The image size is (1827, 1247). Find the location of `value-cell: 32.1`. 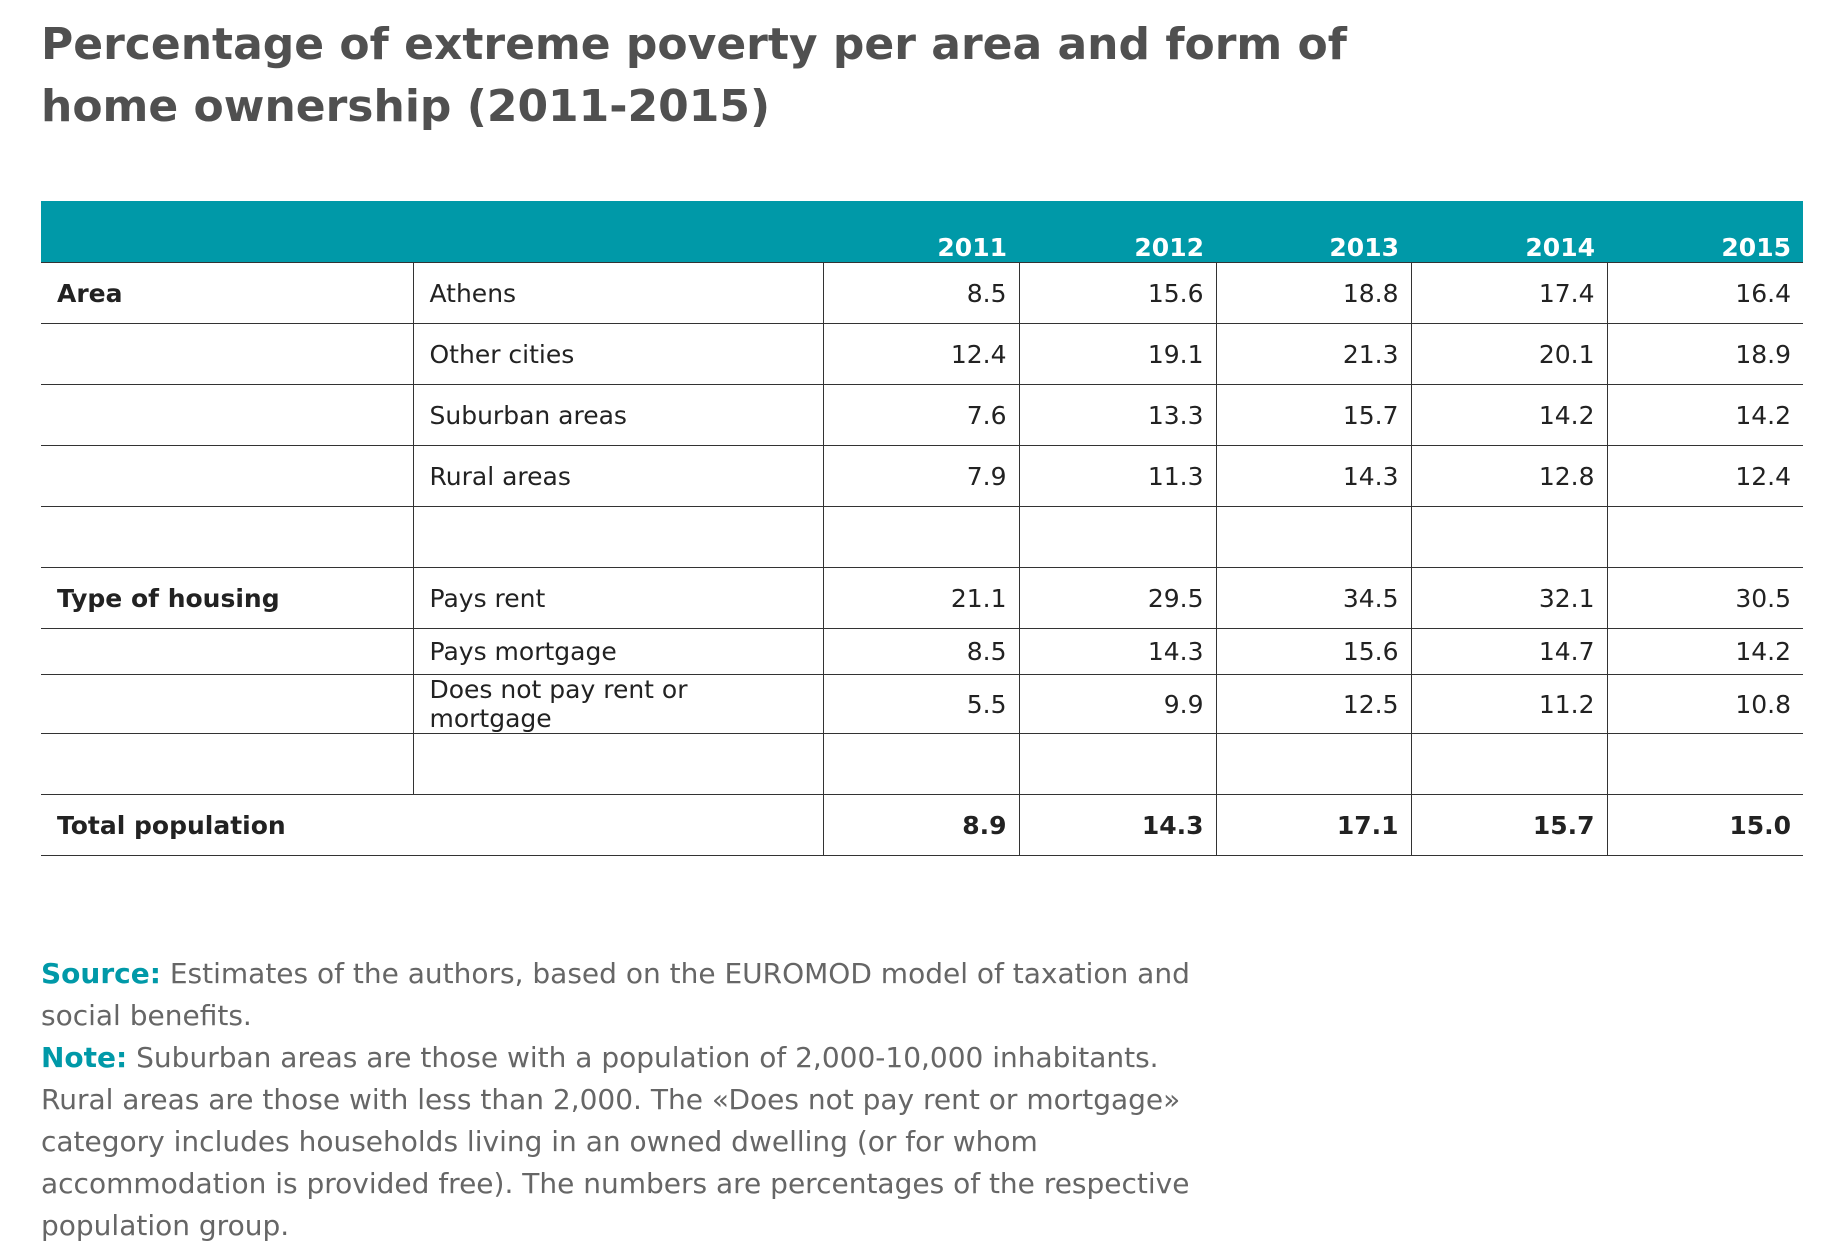

value-cell: 32.1 is located at coordinates (1508, 598).